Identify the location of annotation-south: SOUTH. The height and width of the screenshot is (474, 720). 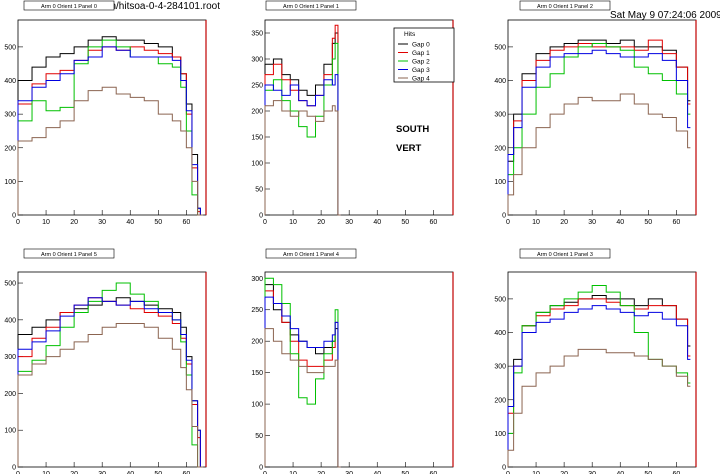
(412, 129).